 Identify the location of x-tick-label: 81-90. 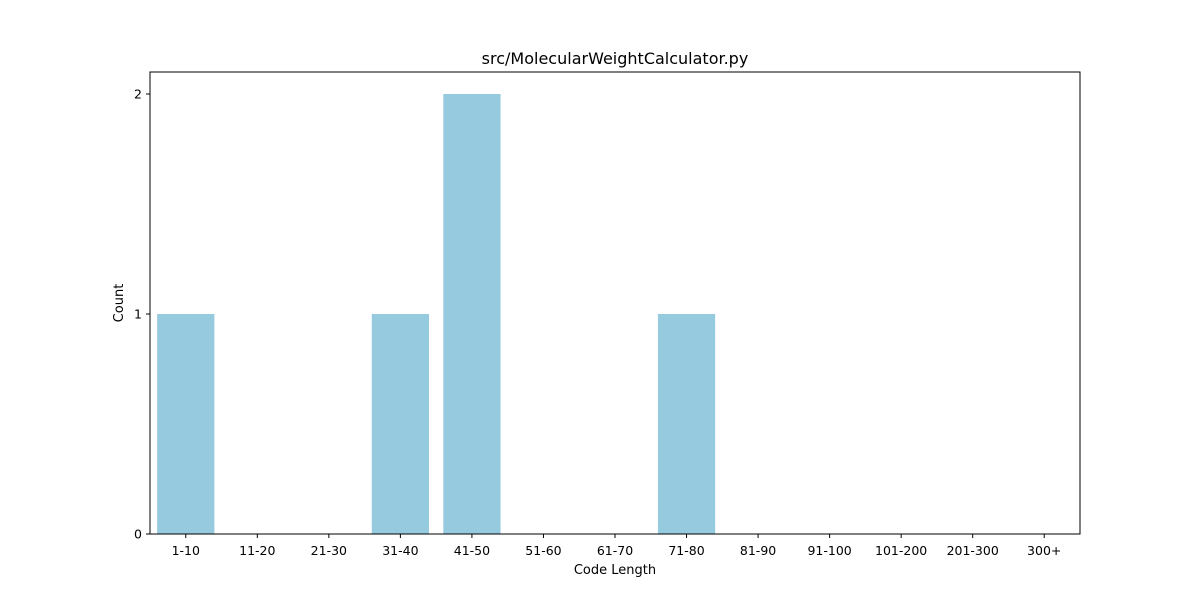
(758, 550).